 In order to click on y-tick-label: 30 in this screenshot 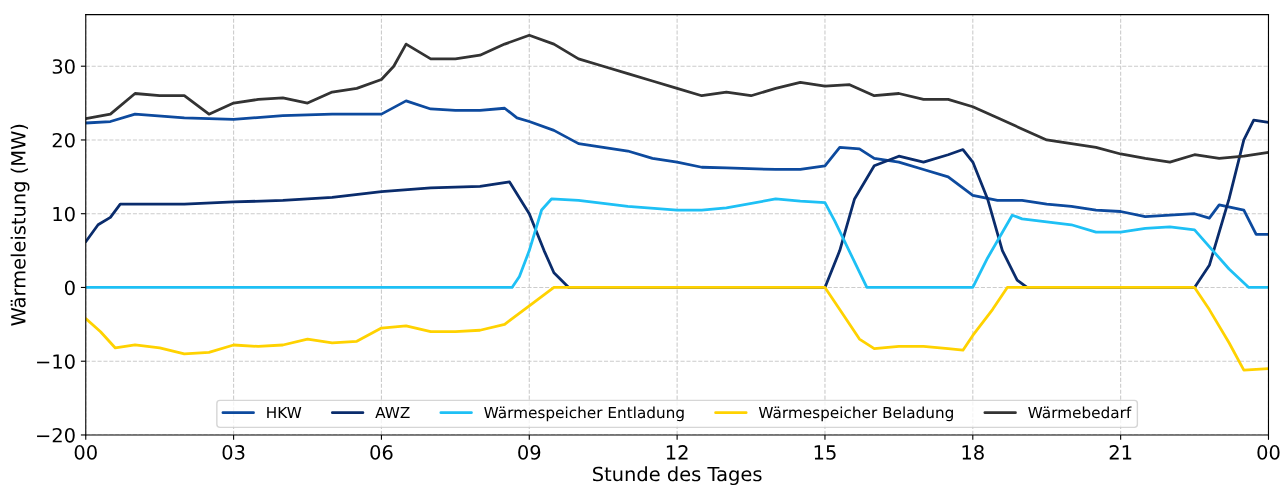, I will do `click(63, 66)`.